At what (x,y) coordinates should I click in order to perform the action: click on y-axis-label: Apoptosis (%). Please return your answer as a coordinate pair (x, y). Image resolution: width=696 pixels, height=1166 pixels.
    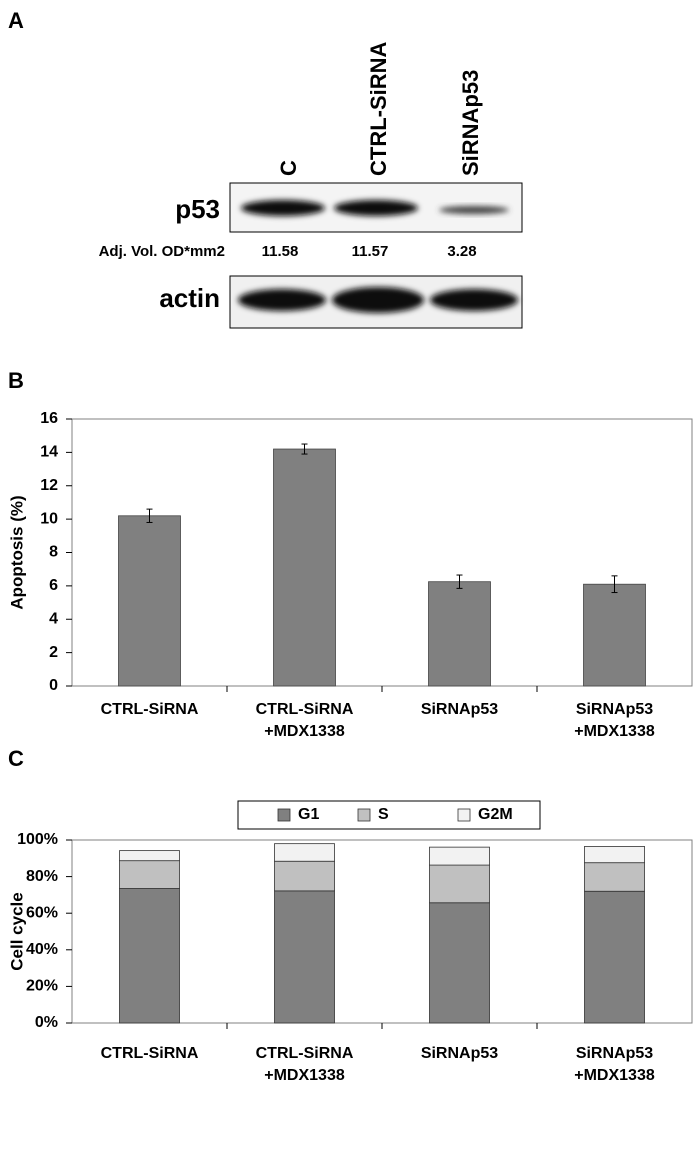
    Looking at the image, I should click on (16, 552).